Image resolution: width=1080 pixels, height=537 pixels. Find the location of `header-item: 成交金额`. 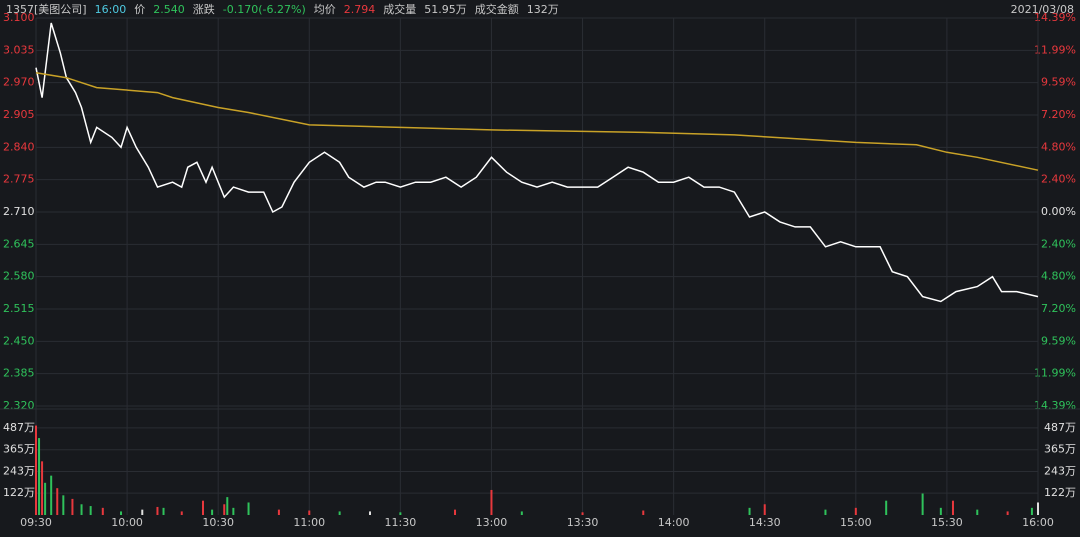

header-item: 成交金额 is located at coordinates (497, 9).